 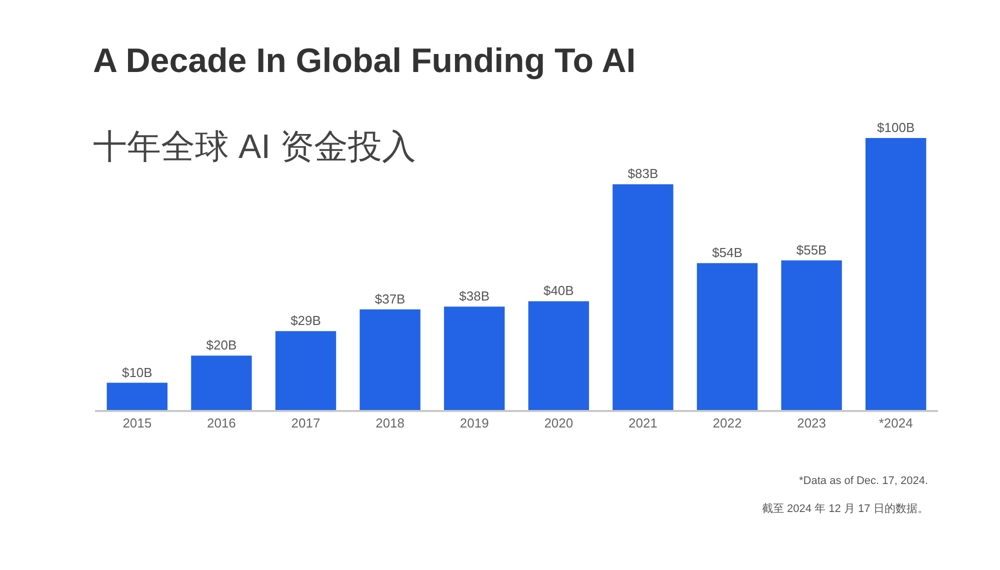 What do you see at coordinates (364, 61) in the screenshot?
I see `chart-title: A Decade In Global Funding To AI` at bounding box center [364, 61].